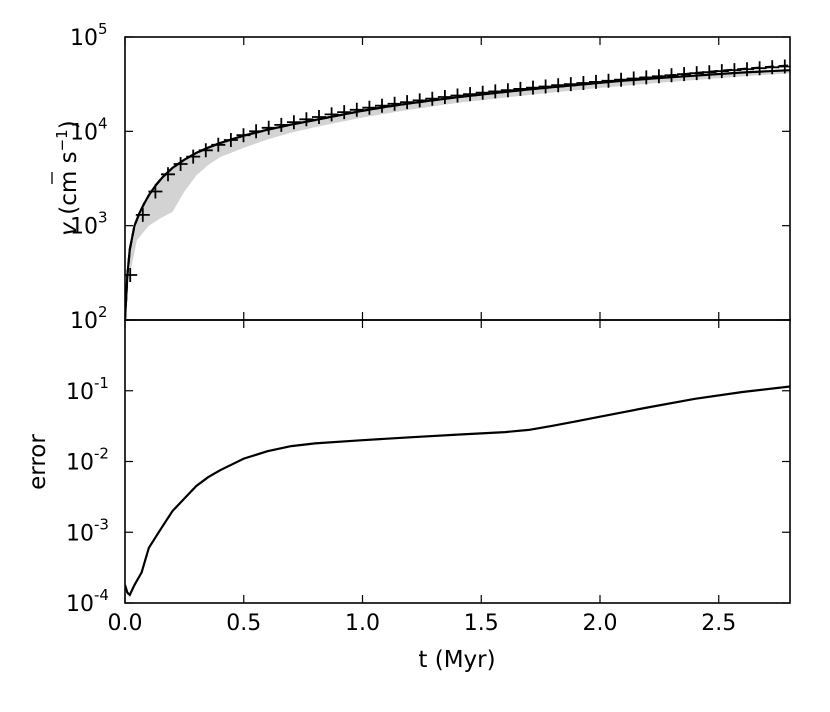 The width and height of the screenshot is (830, 712). What do you see at coordinates (362, 623) in the screenshot?
I see `x-tick-label: 1.0` at bounding box center [362, 623].